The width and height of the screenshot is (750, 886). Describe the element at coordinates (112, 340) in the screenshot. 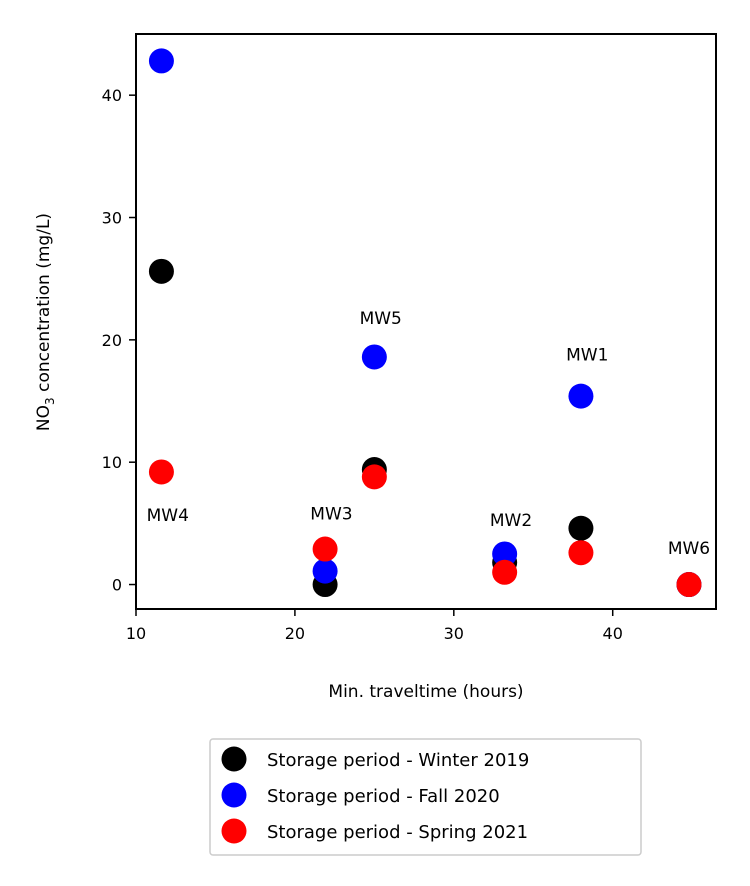

I see `y-tick-label-20: 20` at that location.